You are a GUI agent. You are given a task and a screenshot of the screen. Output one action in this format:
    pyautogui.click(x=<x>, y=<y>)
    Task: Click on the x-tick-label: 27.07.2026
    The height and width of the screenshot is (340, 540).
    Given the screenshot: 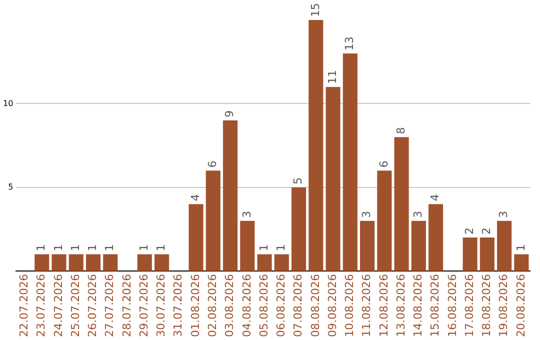 What is the action you would take?
    pyautogui.click(x=109, y=306)
    